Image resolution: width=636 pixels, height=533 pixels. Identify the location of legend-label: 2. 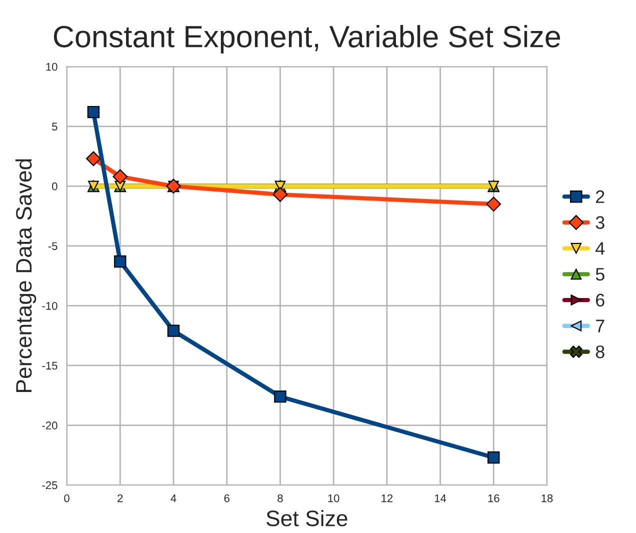
(600, 196).